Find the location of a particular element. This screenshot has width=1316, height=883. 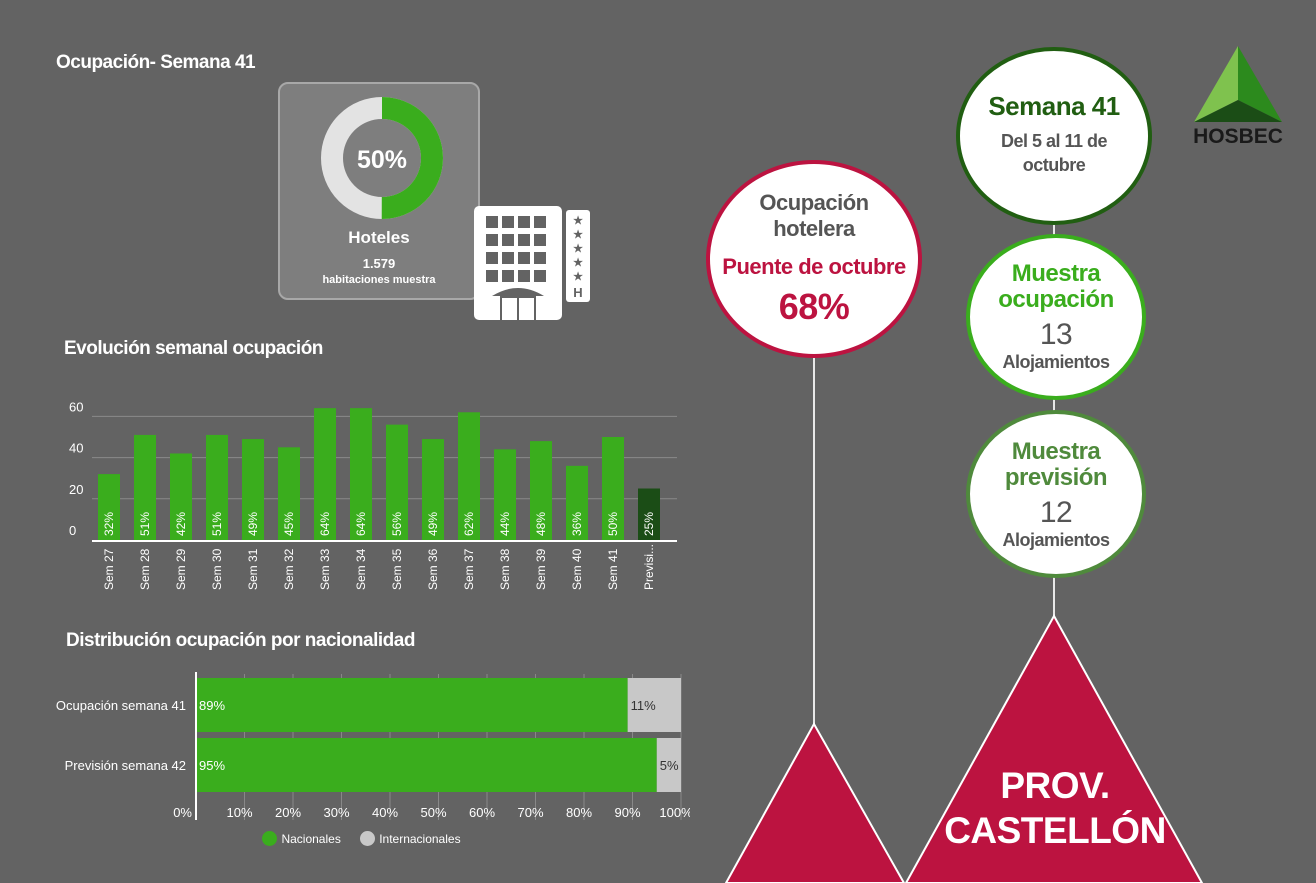

bridge-subtitle: Puente de octubre is located at coordinates (814, 266).